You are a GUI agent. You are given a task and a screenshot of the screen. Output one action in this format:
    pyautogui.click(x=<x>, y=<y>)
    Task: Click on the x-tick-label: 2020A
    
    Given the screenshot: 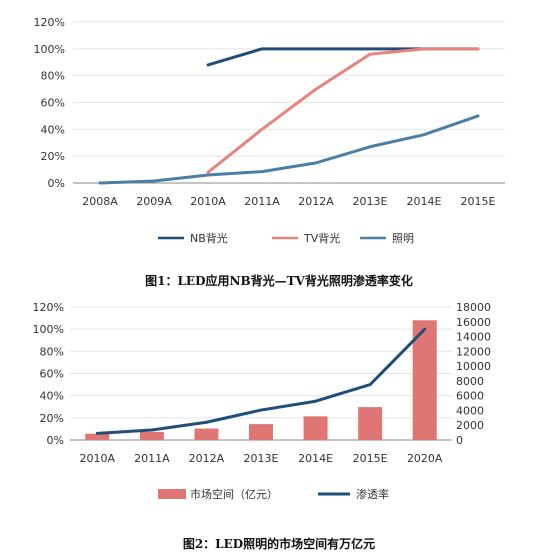 What is the action you would take?
    pyautogui.click(x=425, y=458)
    